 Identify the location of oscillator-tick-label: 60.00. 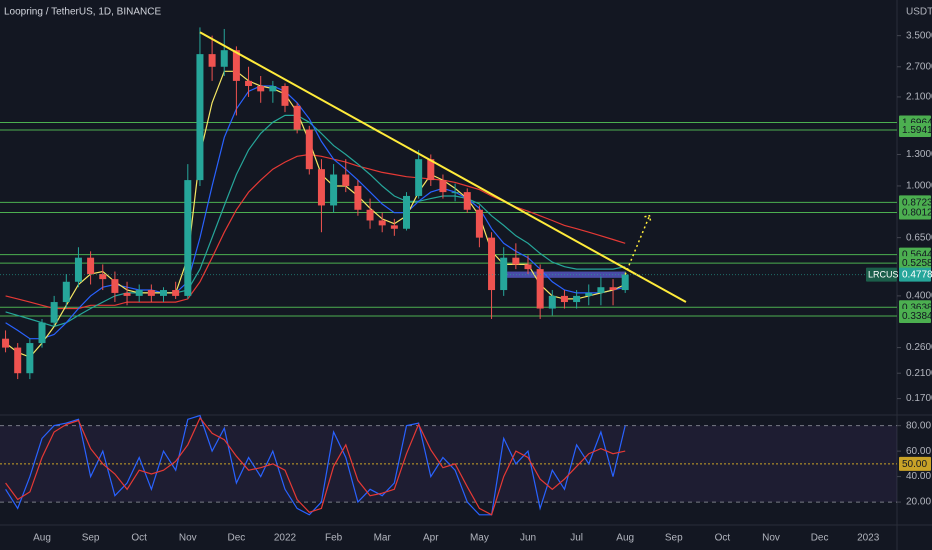
(918, 451).